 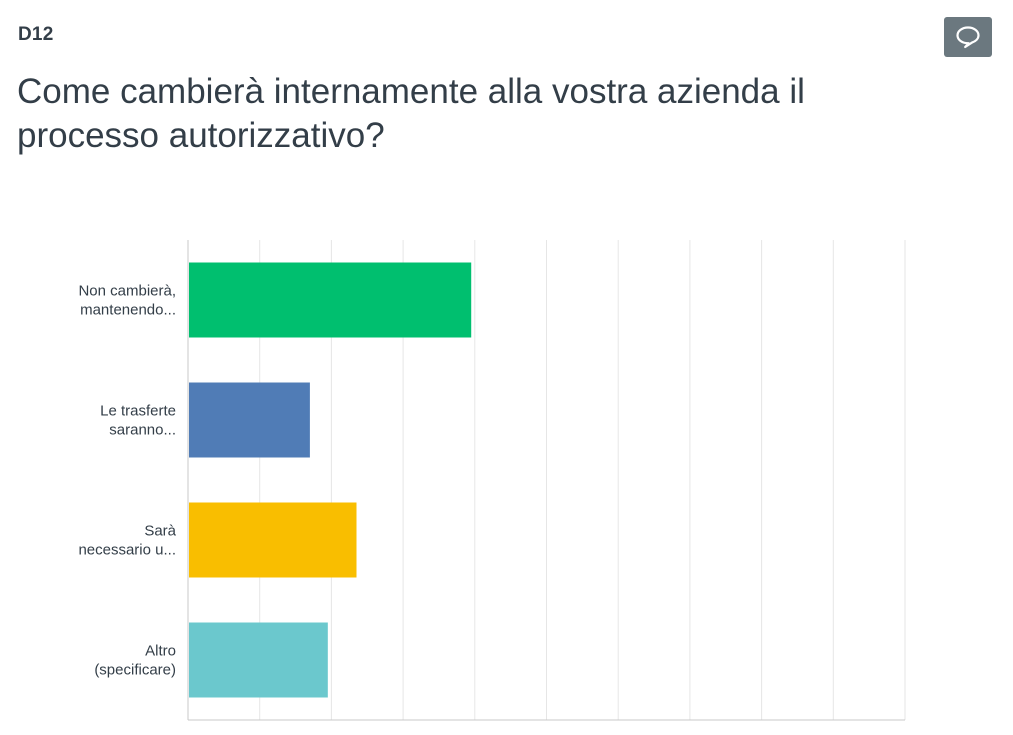 What do you see at coordinates (160, 531) in the screenshot?
I see `category-label-line: Sarà` at bounding box center [160, 531].